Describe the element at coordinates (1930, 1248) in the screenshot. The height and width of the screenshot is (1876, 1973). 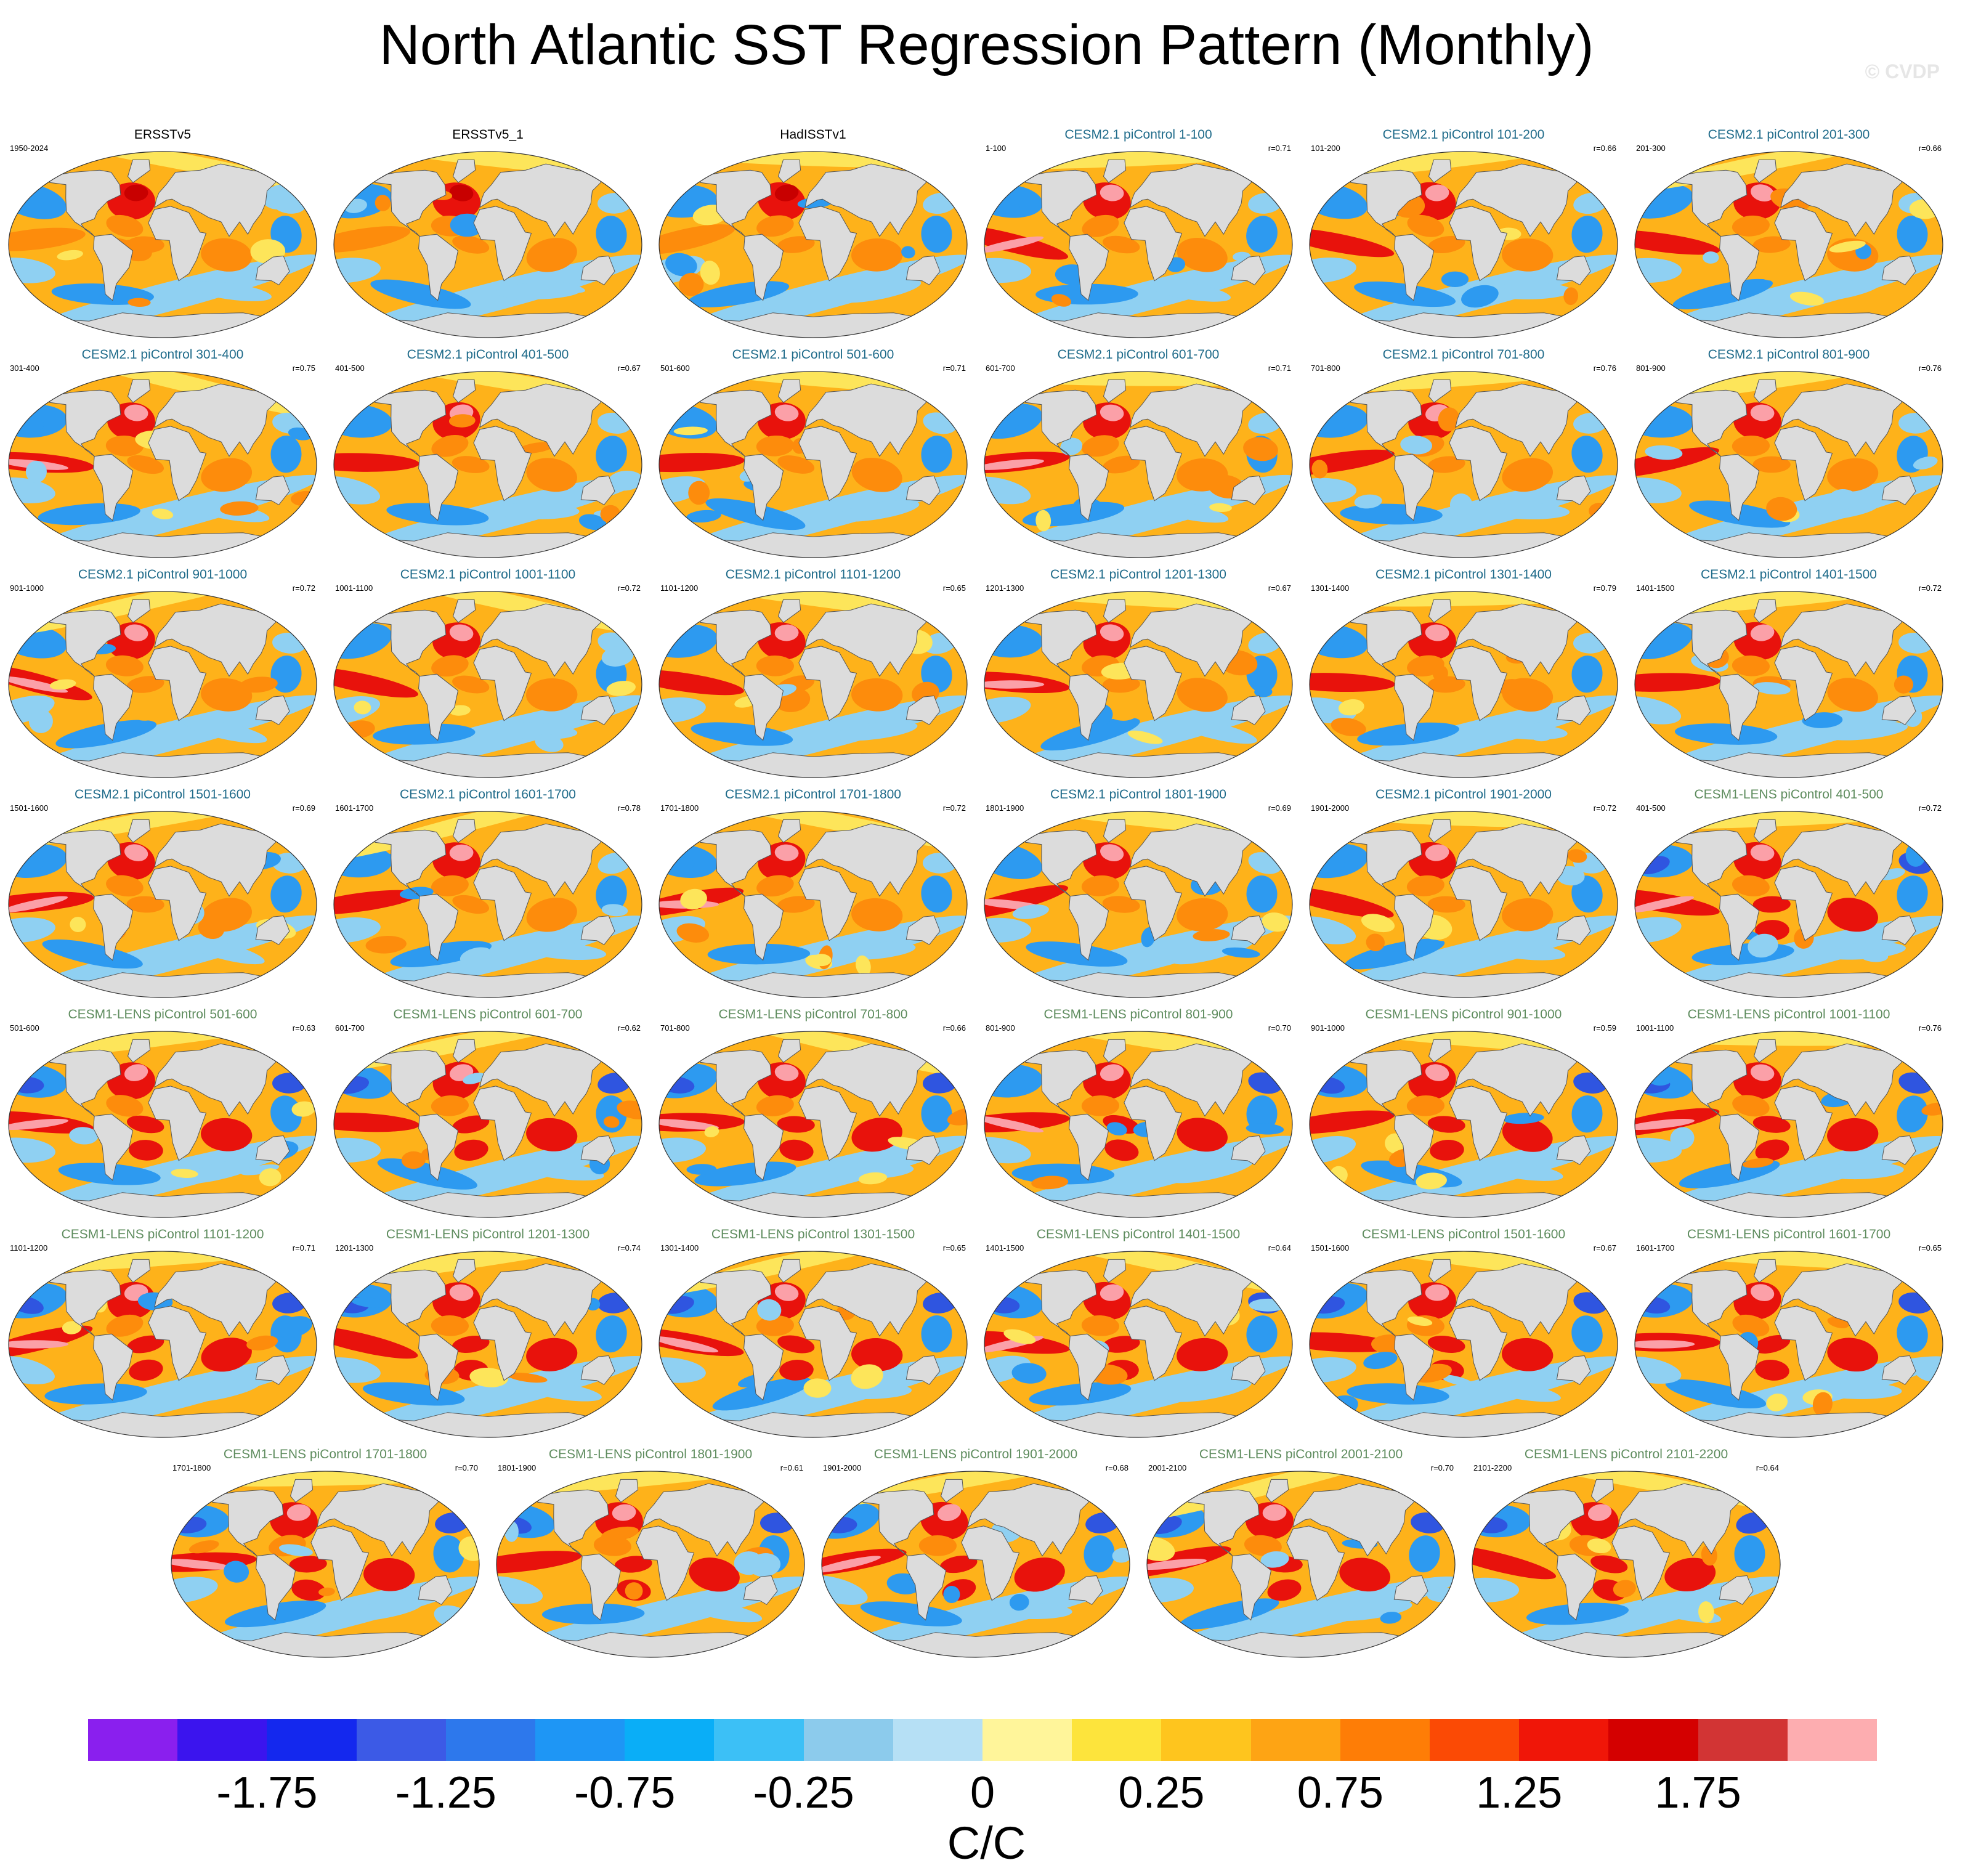
I see `panel-correlation: r=0.65` at that location.